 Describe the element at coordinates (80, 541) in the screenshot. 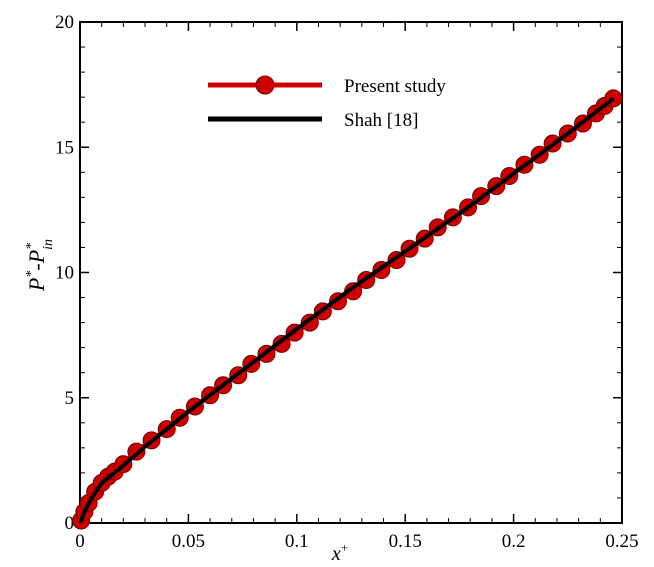

I see `x-tick-label: 0` at that location.